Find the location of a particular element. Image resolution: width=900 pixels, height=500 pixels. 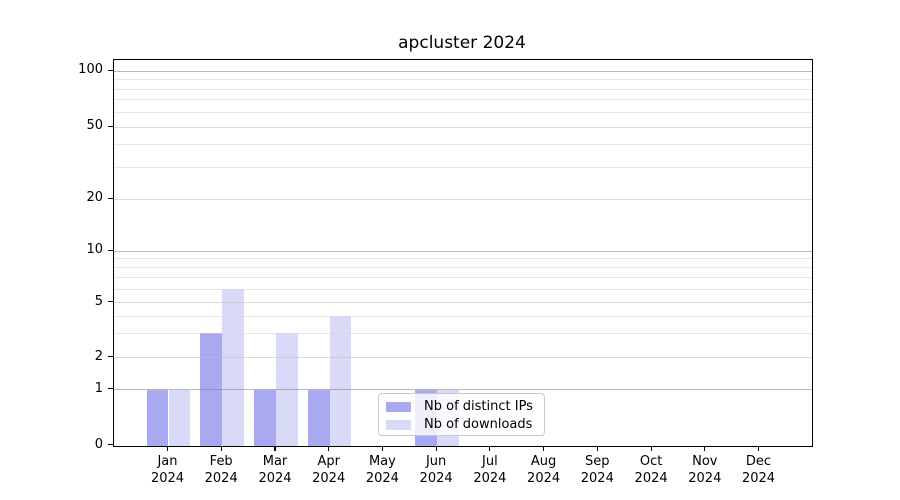

x-tick-label-may: May 2024 is located at coordinates (382, 469).